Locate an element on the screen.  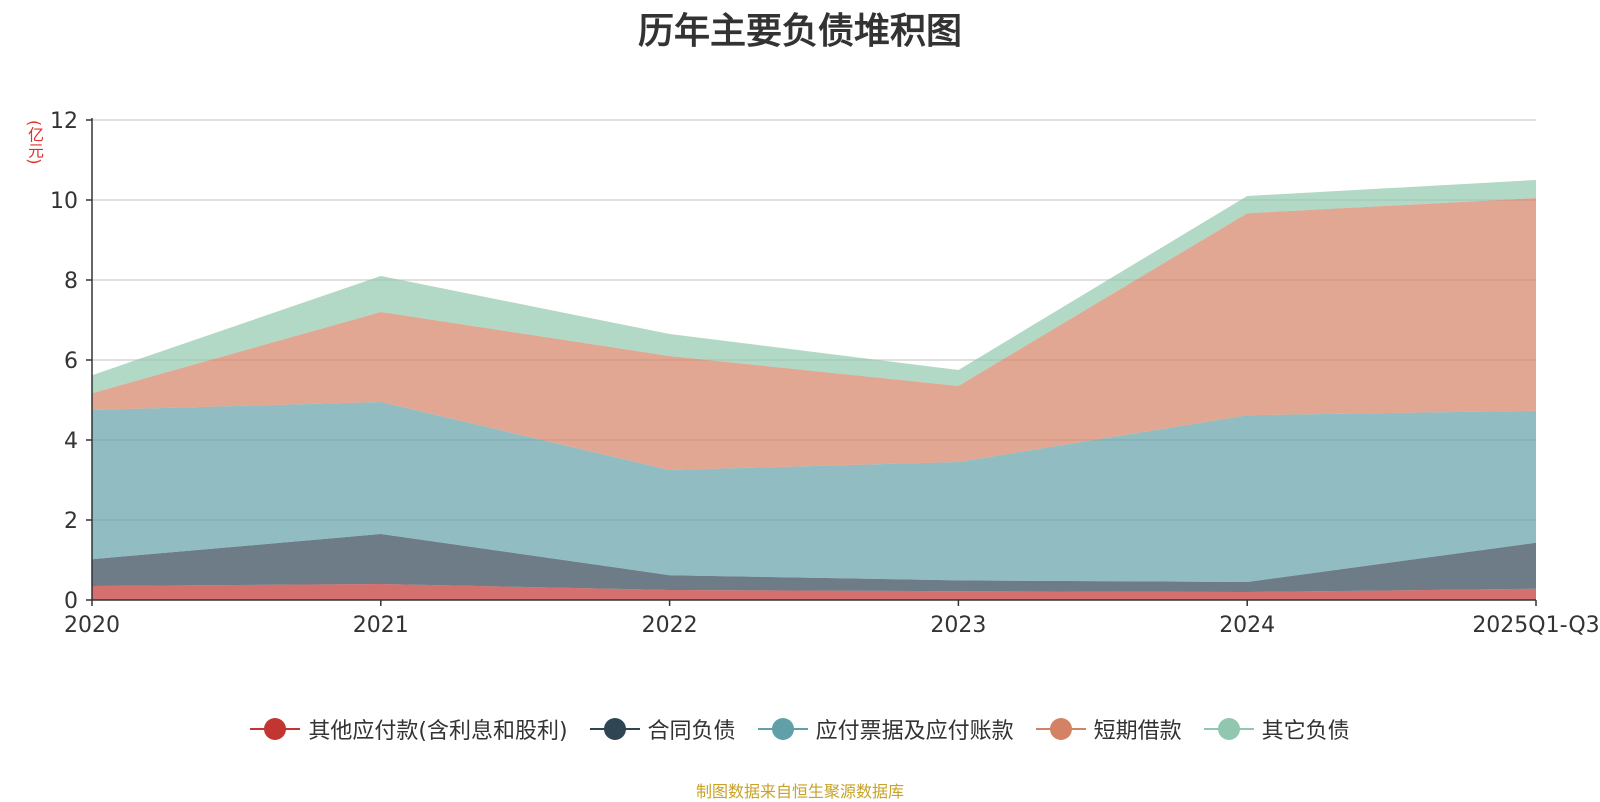
y-ticks: 0 2 4 6 8 10 12 is located at coordinates (71, 361).